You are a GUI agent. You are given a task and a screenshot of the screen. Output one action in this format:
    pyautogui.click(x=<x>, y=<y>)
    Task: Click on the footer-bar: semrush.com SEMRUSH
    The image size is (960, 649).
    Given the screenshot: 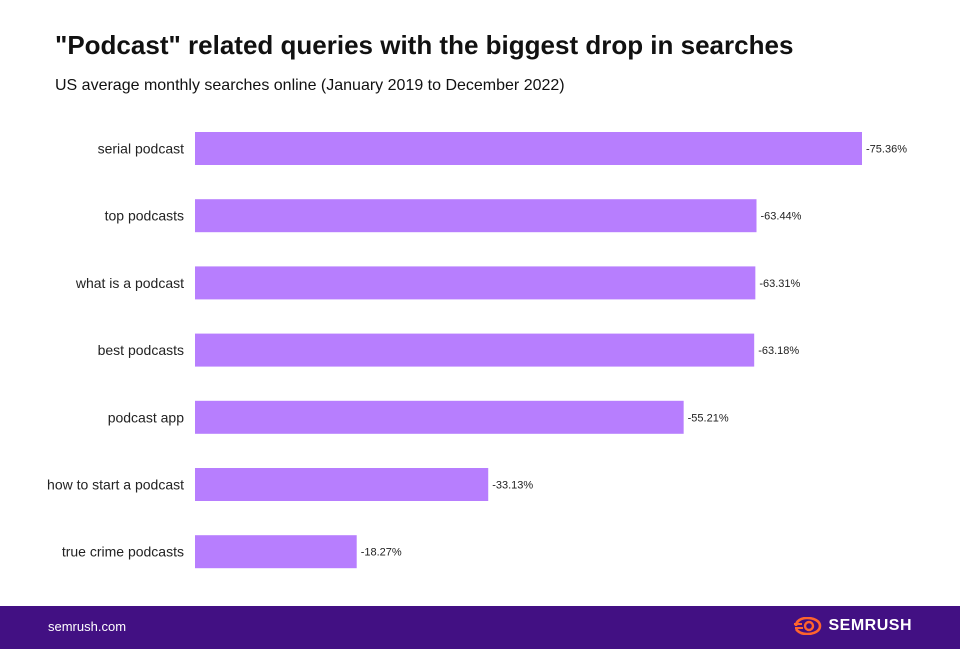 What is the action you would take?
    pyautogui.click(x=480, y=627)
    